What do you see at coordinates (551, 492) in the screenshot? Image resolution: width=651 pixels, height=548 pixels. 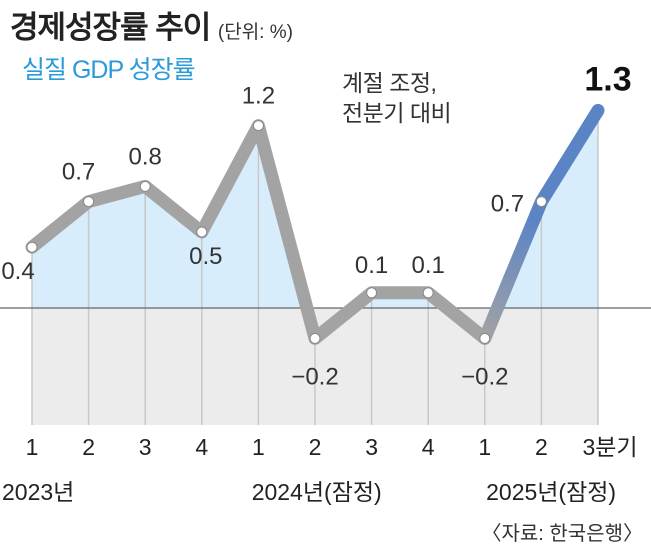 I see `year-label: 2025년(잠정)` at bounding box center [551, 492].